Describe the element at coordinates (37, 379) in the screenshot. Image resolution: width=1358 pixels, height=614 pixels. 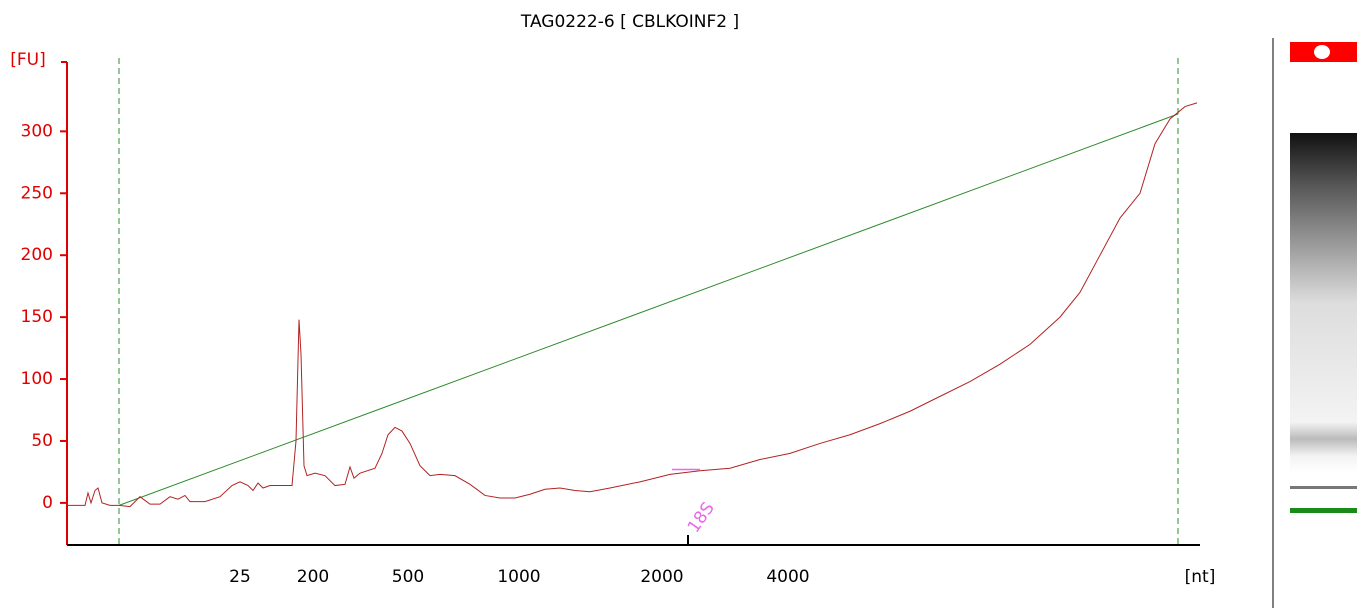
I see `y-tick-label: 100` at that location.